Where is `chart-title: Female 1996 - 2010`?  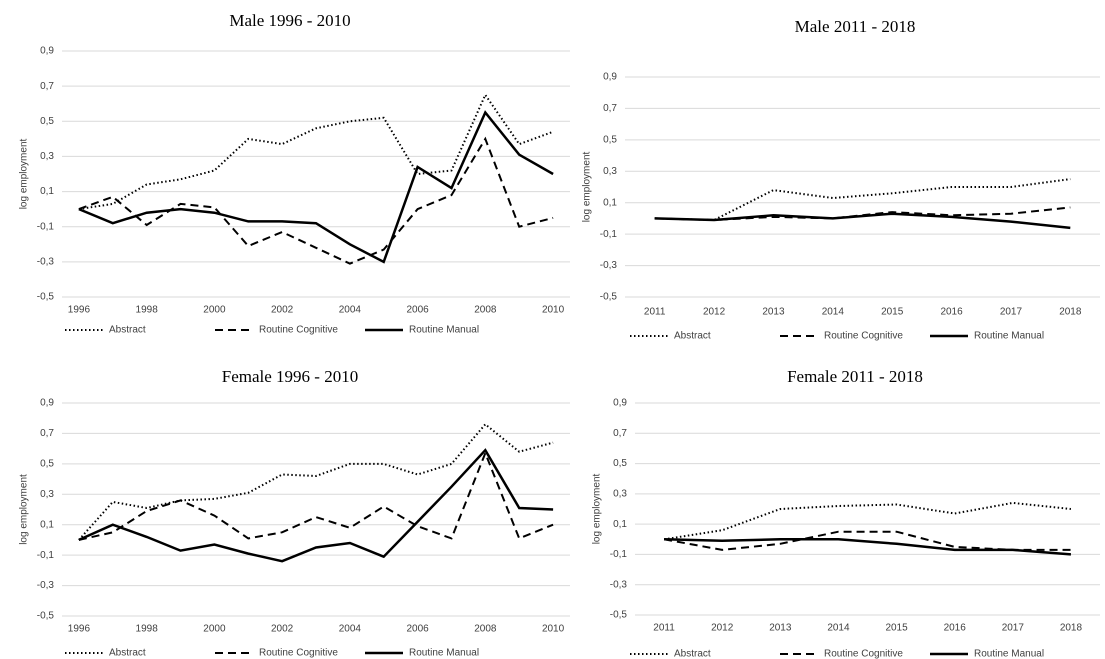
chart-title: Female 1996 - 2010 is located at coordinates (290, 376).